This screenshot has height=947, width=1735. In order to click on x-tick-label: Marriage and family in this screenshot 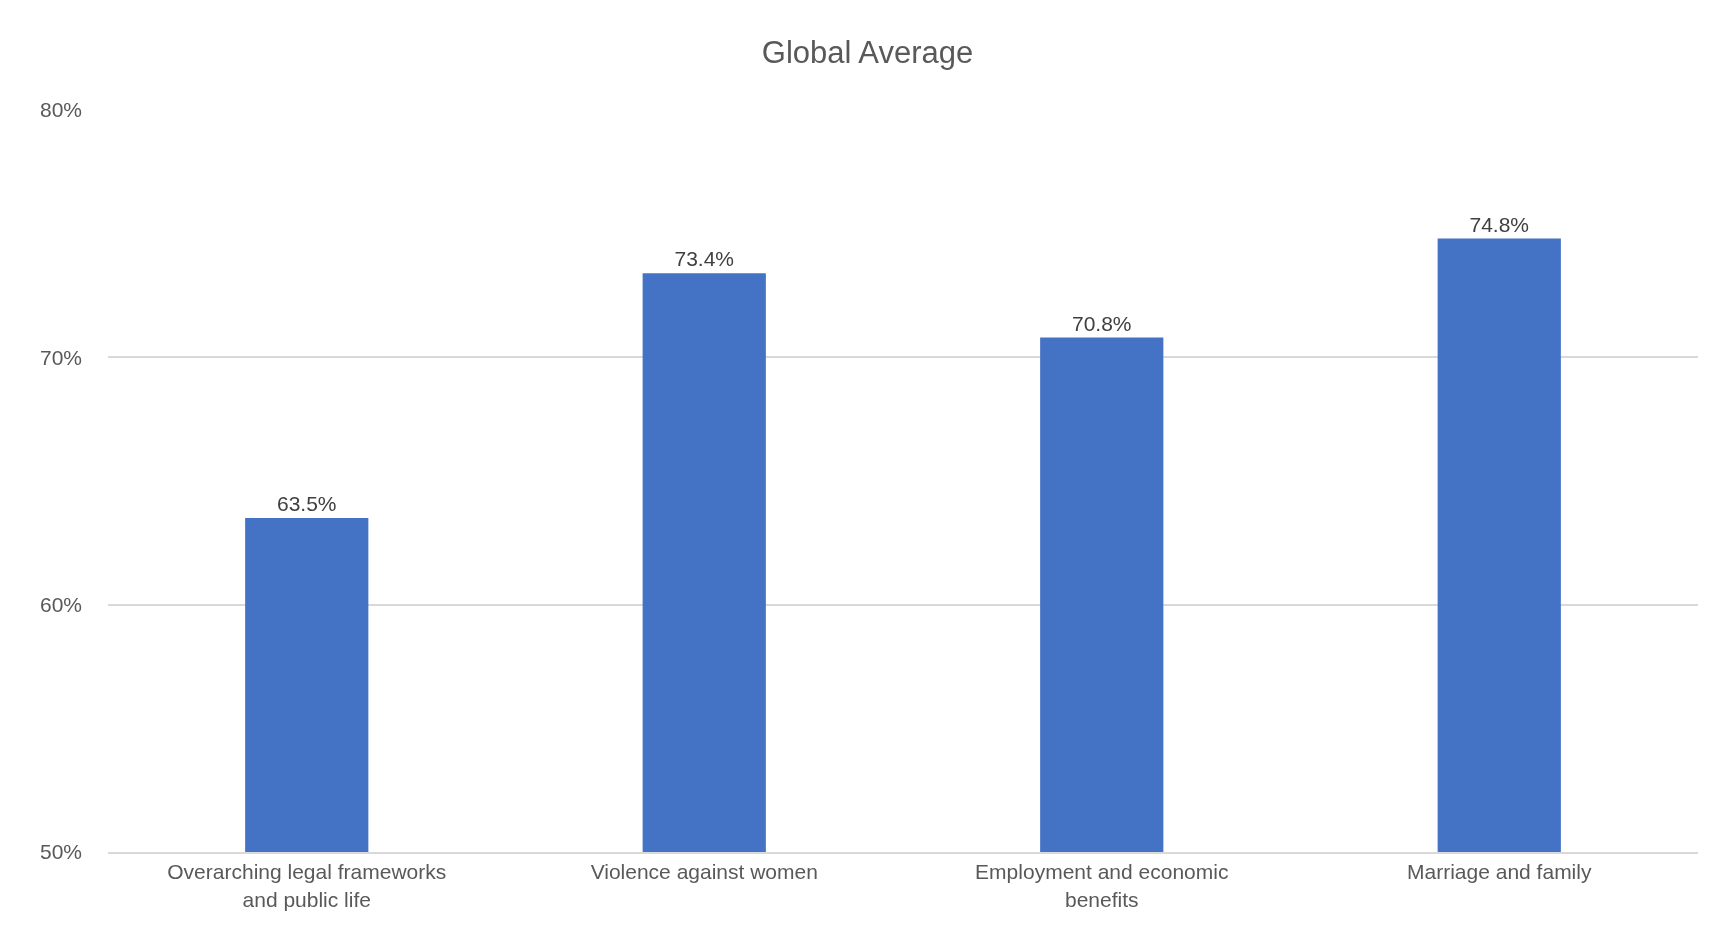, I will do `click(1499, 872)`.